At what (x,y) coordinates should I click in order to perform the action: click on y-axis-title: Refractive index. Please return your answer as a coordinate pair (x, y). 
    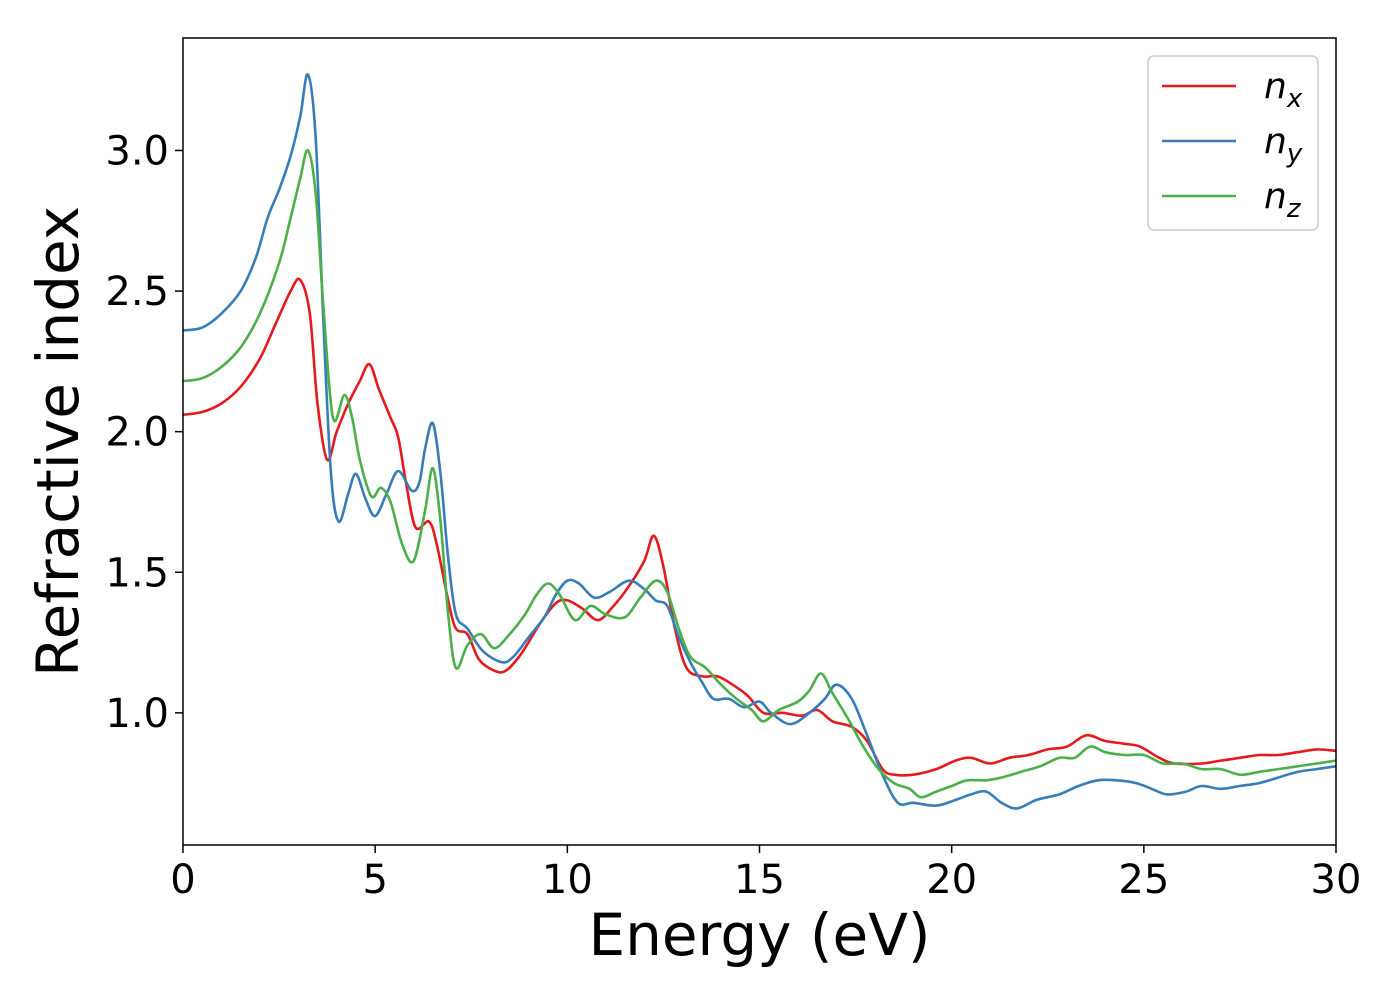
    Looking at the image, I should click on (58, 441).